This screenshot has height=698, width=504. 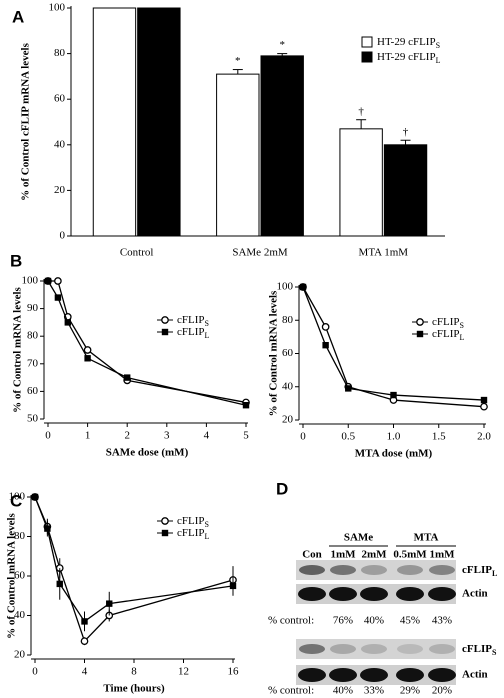 I want to click on legend-label-sub: S, so click(x=438, y=45).